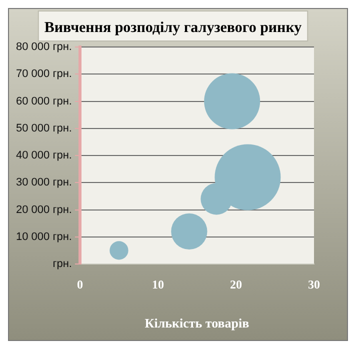  Describe the element at coordinates (79, 284) in the screenshot. I see `x-tick-label: 0` at that location.